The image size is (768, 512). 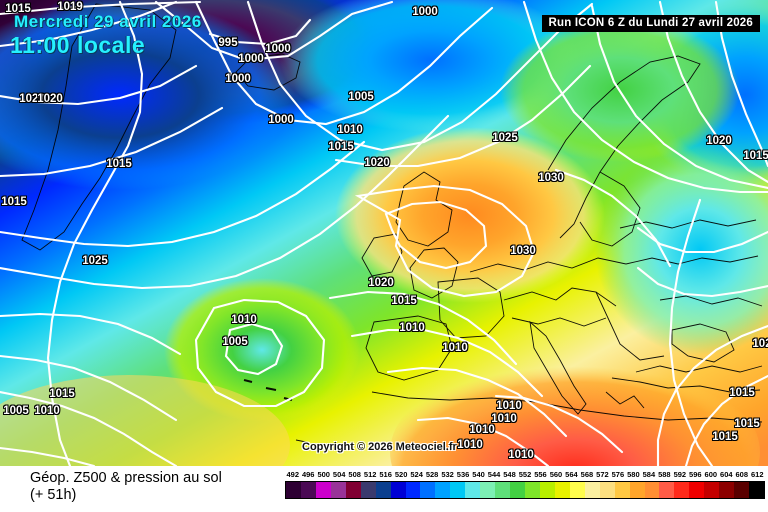 I want to click on colorbar-tick: 536, so click(x=463, y=474).